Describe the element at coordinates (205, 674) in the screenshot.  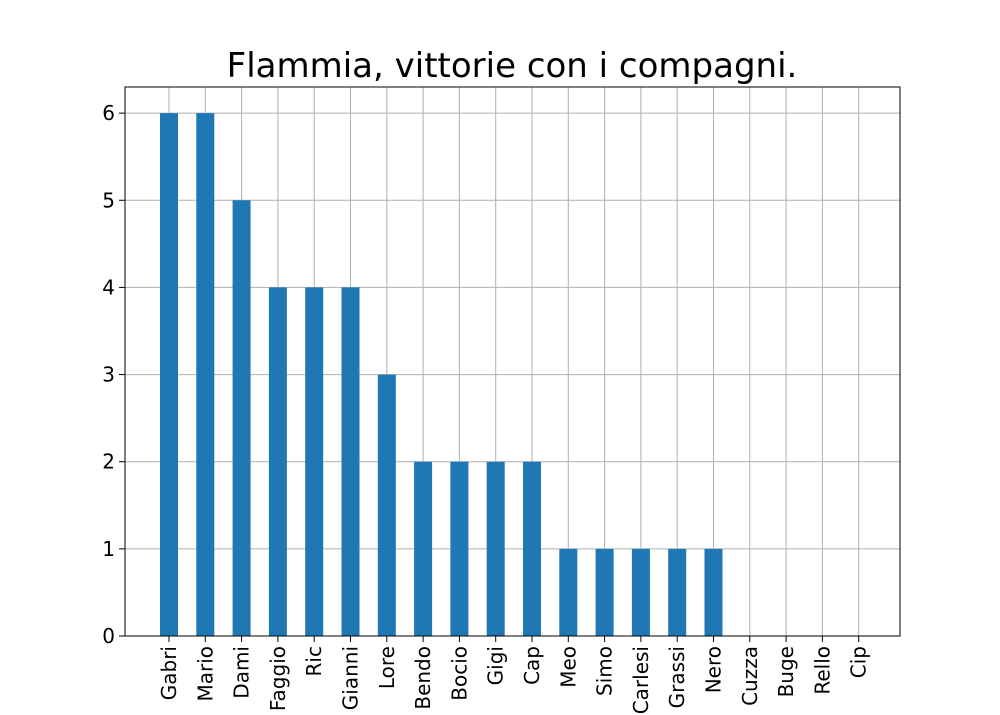
I see `x-tick-label: Mario` at that location.